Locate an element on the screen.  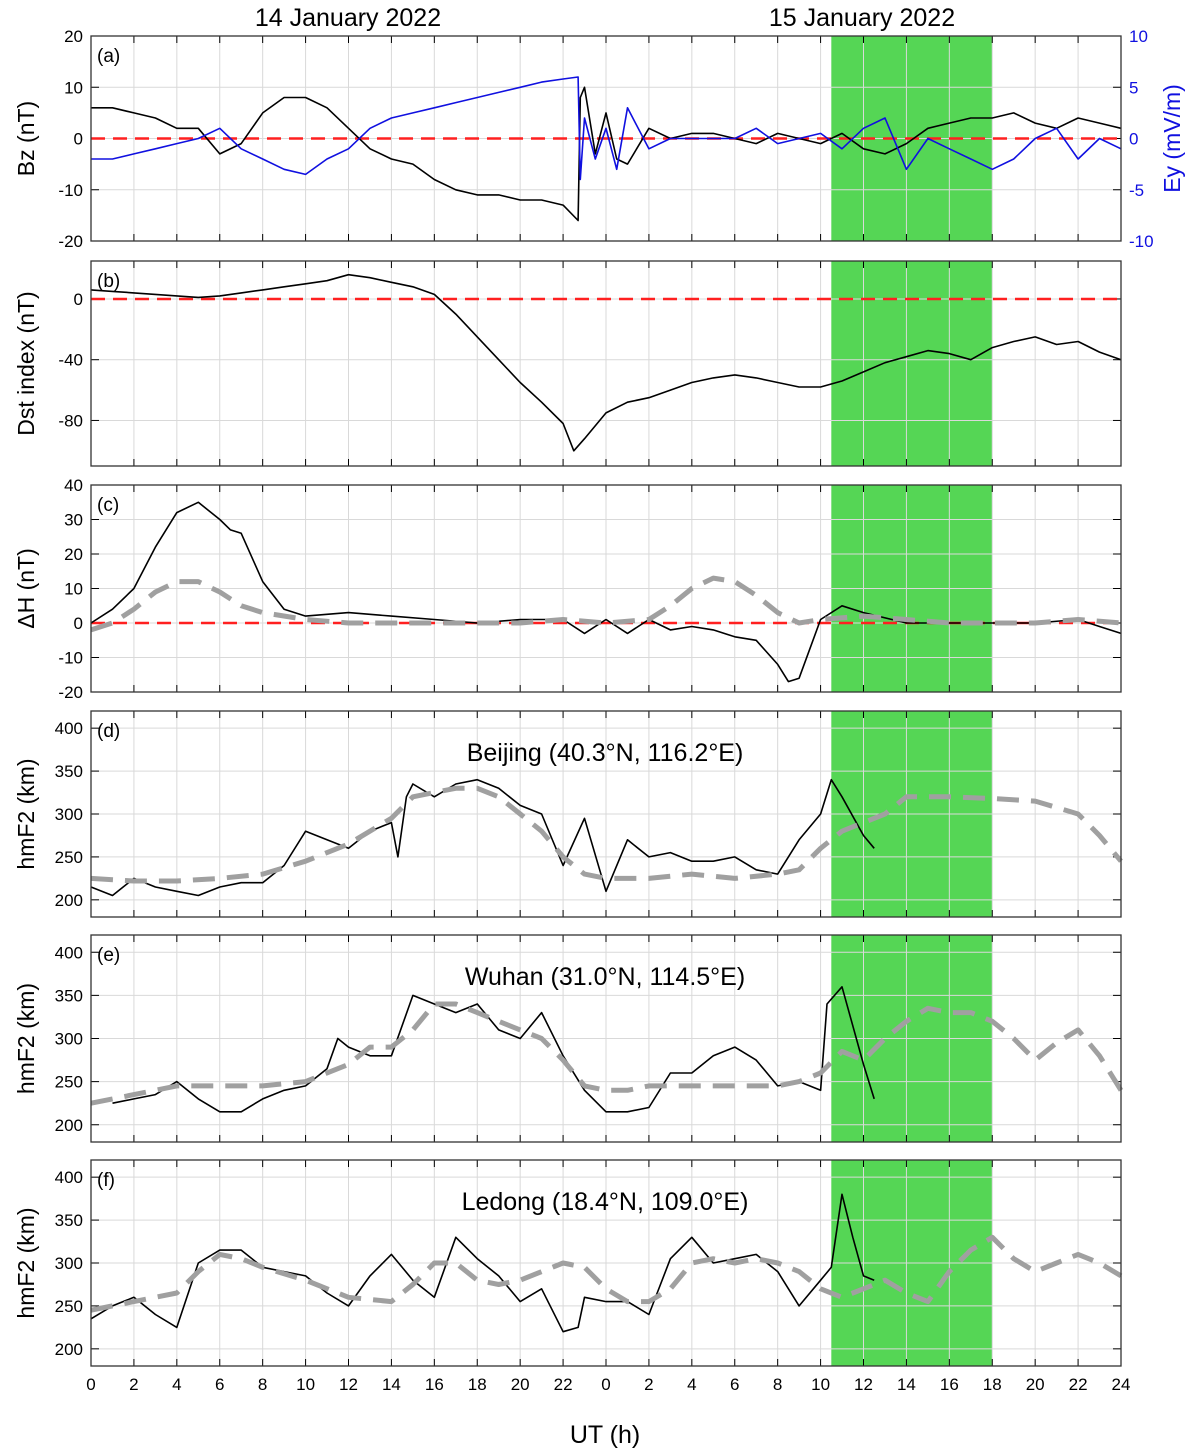
date-label-day1: 14 January 2022 is located at coordinates (348, 18).